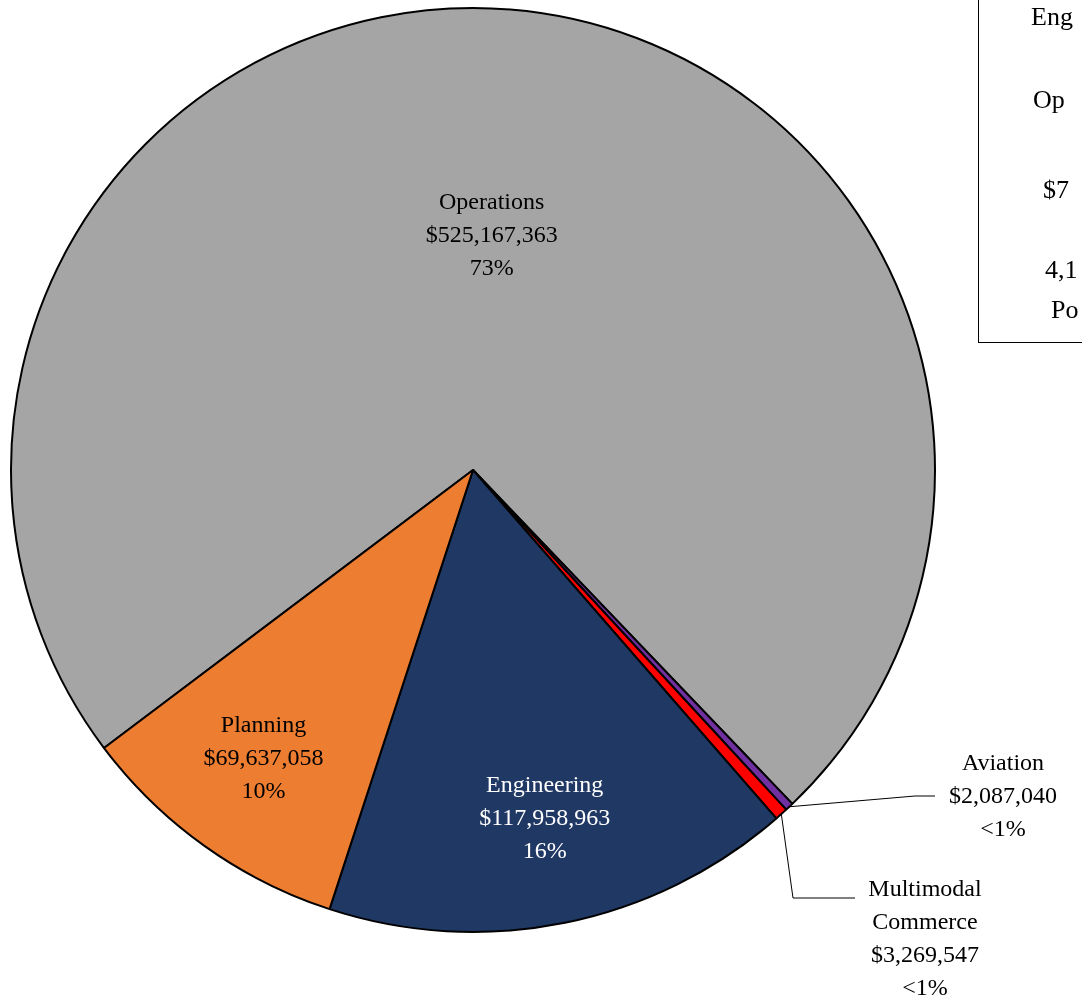  I want to click on slice-label: Engineering, so click(545, 783).